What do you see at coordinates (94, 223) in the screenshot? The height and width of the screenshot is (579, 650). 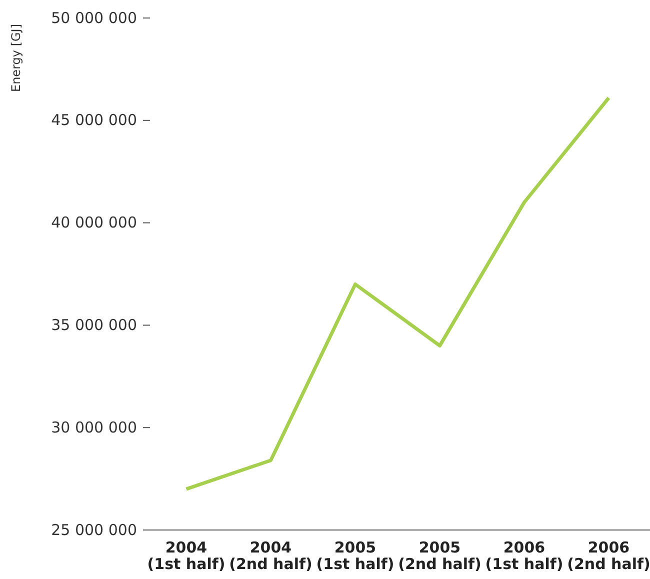 I see `y-tick-label: 40 000 000` at bounding box center [94, 223].